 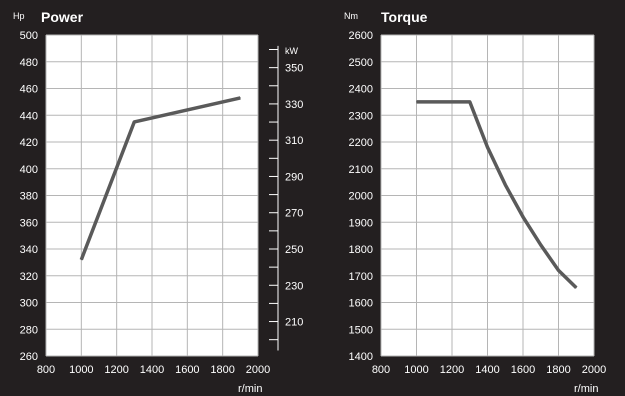 I want to click on y-tick-label: 2300, so click(x=361, y=116).